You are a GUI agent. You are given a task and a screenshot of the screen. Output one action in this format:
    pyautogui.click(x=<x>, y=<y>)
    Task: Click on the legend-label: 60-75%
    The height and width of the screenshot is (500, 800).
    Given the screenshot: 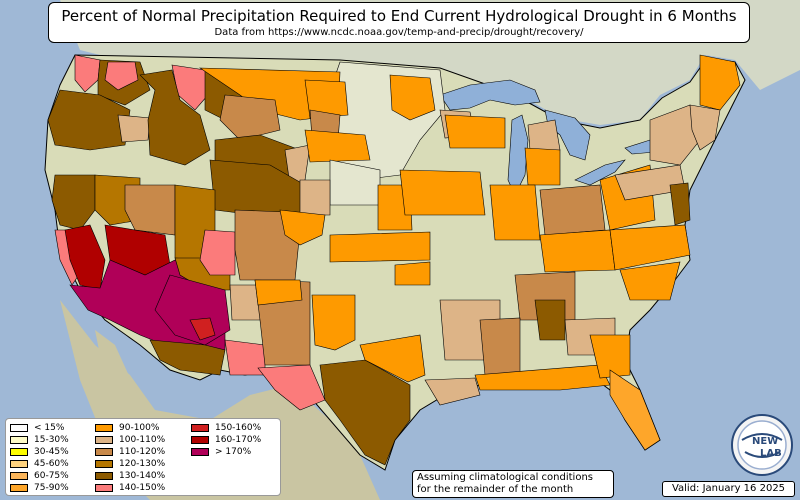 What is the action you would take?
    pyautogui.click(x=51, y=476)
    